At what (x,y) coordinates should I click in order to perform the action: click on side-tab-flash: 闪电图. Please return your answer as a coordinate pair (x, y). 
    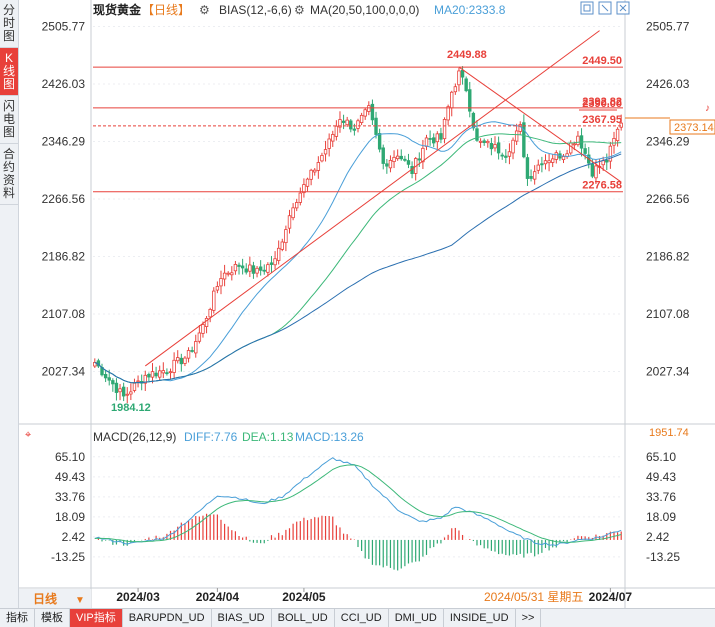
    Looking at the image, I should click on (9, 120).